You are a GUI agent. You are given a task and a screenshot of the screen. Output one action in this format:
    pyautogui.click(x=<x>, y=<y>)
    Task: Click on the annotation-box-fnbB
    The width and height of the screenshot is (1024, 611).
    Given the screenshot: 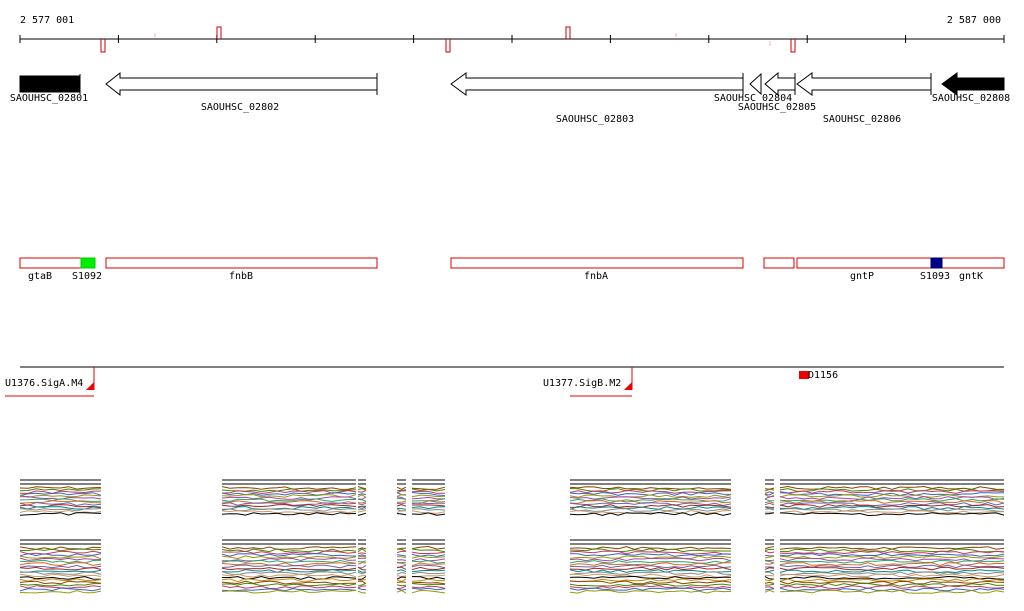 What is the action you would take?
    pyautogui.click(x=241, y=263)
    